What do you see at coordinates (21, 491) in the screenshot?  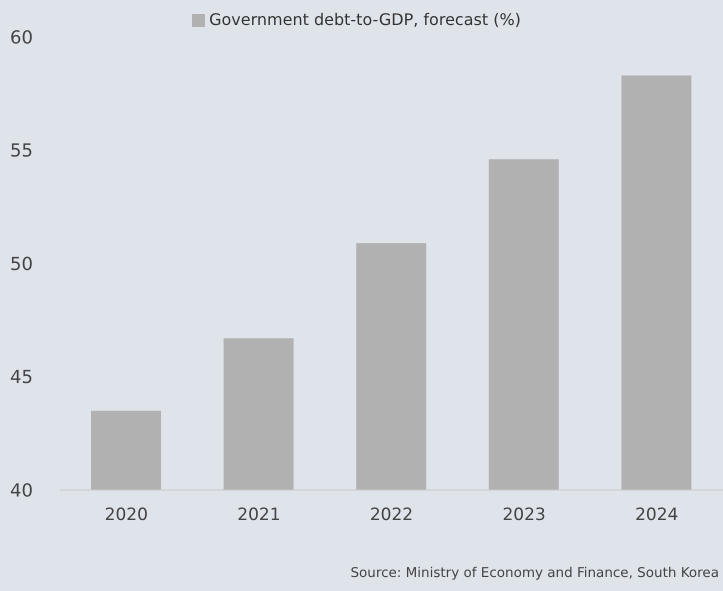 I see `y-tick-label: 40` at bounding box center [21, 491].